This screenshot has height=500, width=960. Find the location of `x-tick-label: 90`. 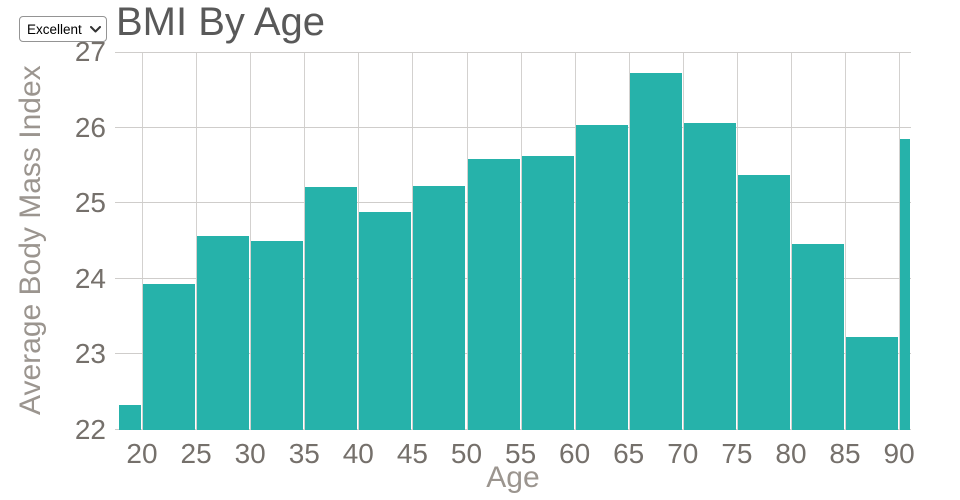

x-tick-label: 90 is located at coordinates (899, 453).